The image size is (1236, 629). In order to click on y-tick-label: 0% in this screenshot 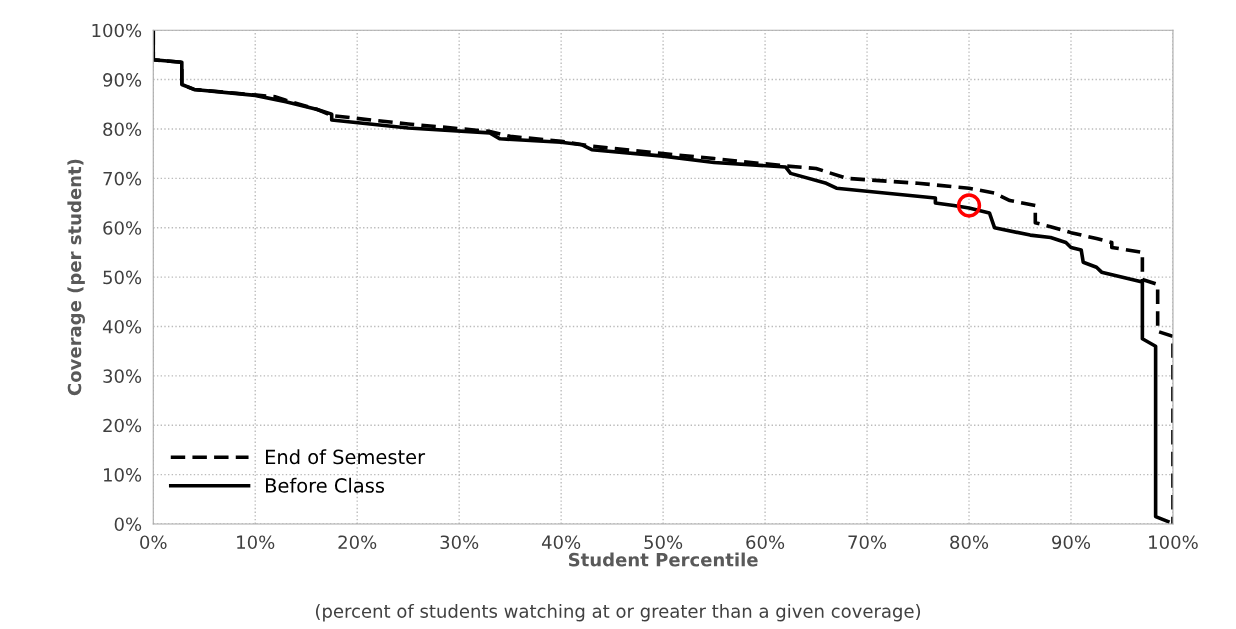, I will do `click(128, 524)`.